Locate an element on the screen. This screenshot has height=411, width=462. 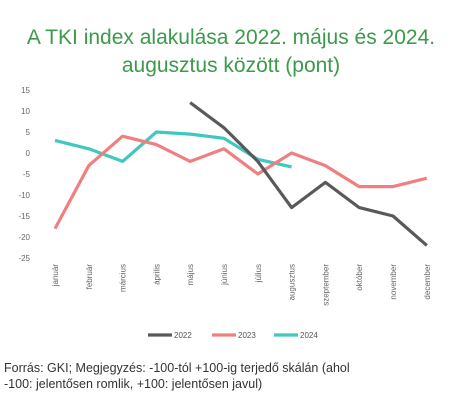
legend-label-2023: 2023 is located at coordinates (247, 335).